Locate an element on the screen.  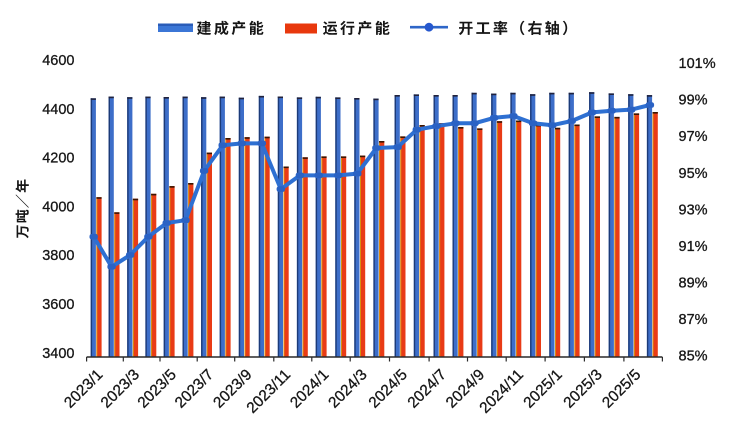
svg-text: 4000 is located at coordinates (58, 207).